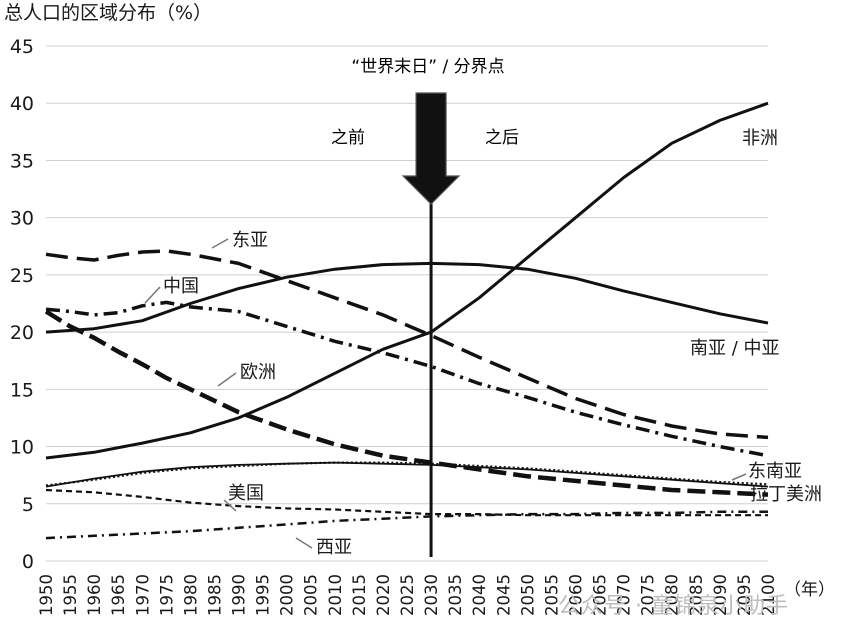 This screenshot has height=638, width=865. Describe the element at coordinates (250, 240) in the screenshot. I see `series-label: 东亚` at that location.